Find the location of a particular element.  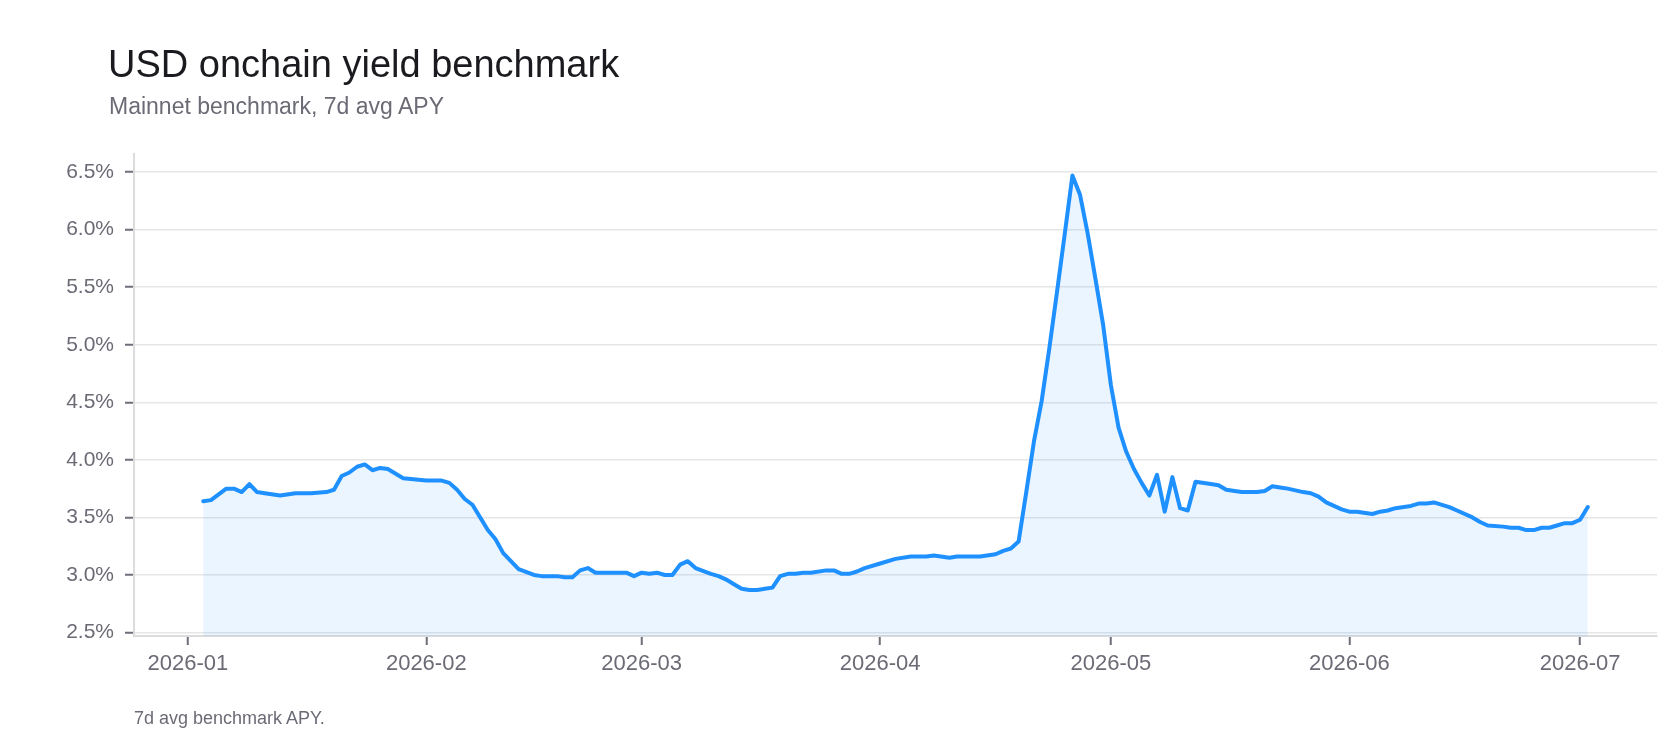

x-tick-label: 2026-03 is located at coordinates (642, 663).